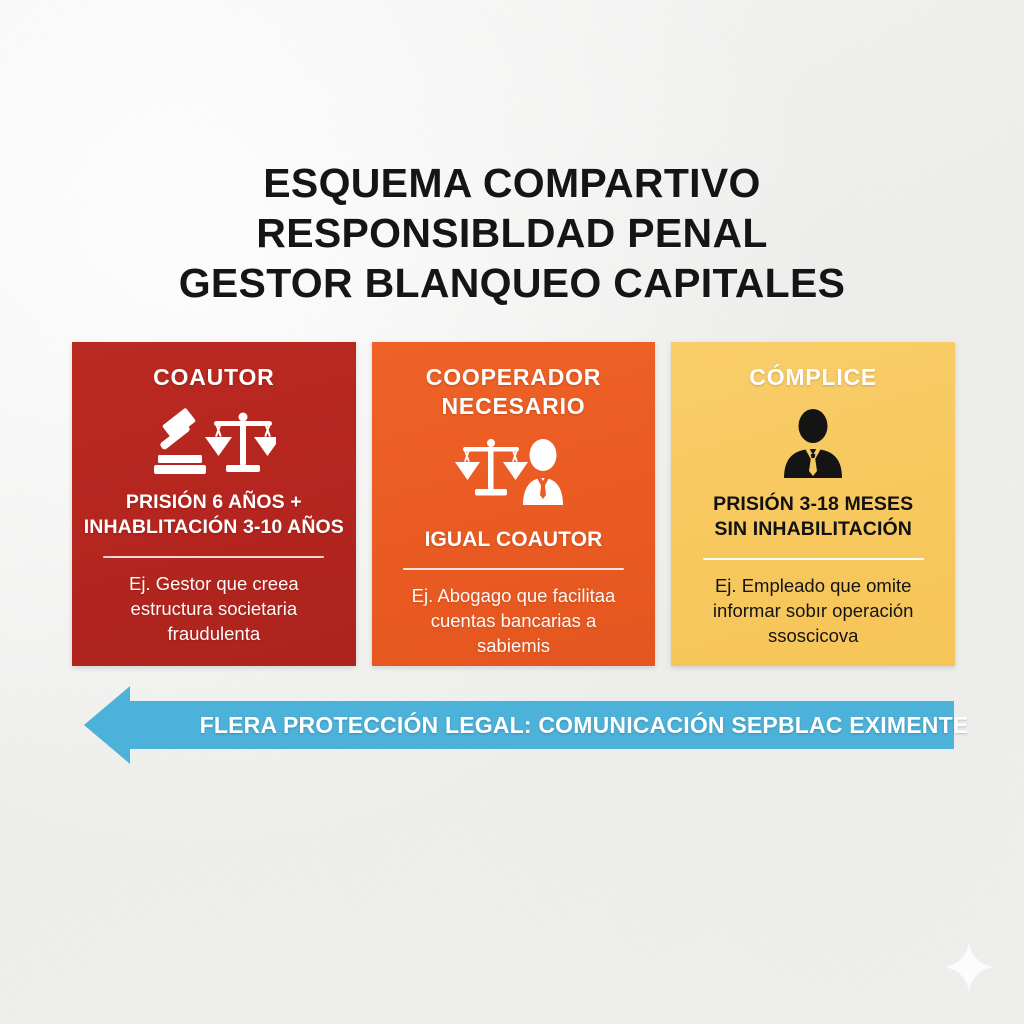 The width and height of the screenshot is (1024, 1024). I want to click on card-coautor: COAUTOR, so click(214, 504).